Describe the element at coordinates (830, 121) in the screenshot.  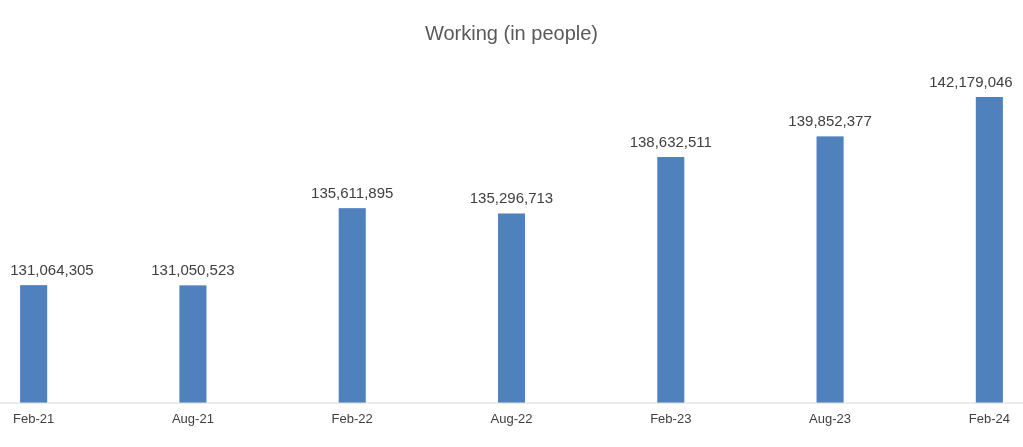
I see `data-label: 139,852,377` at that location.